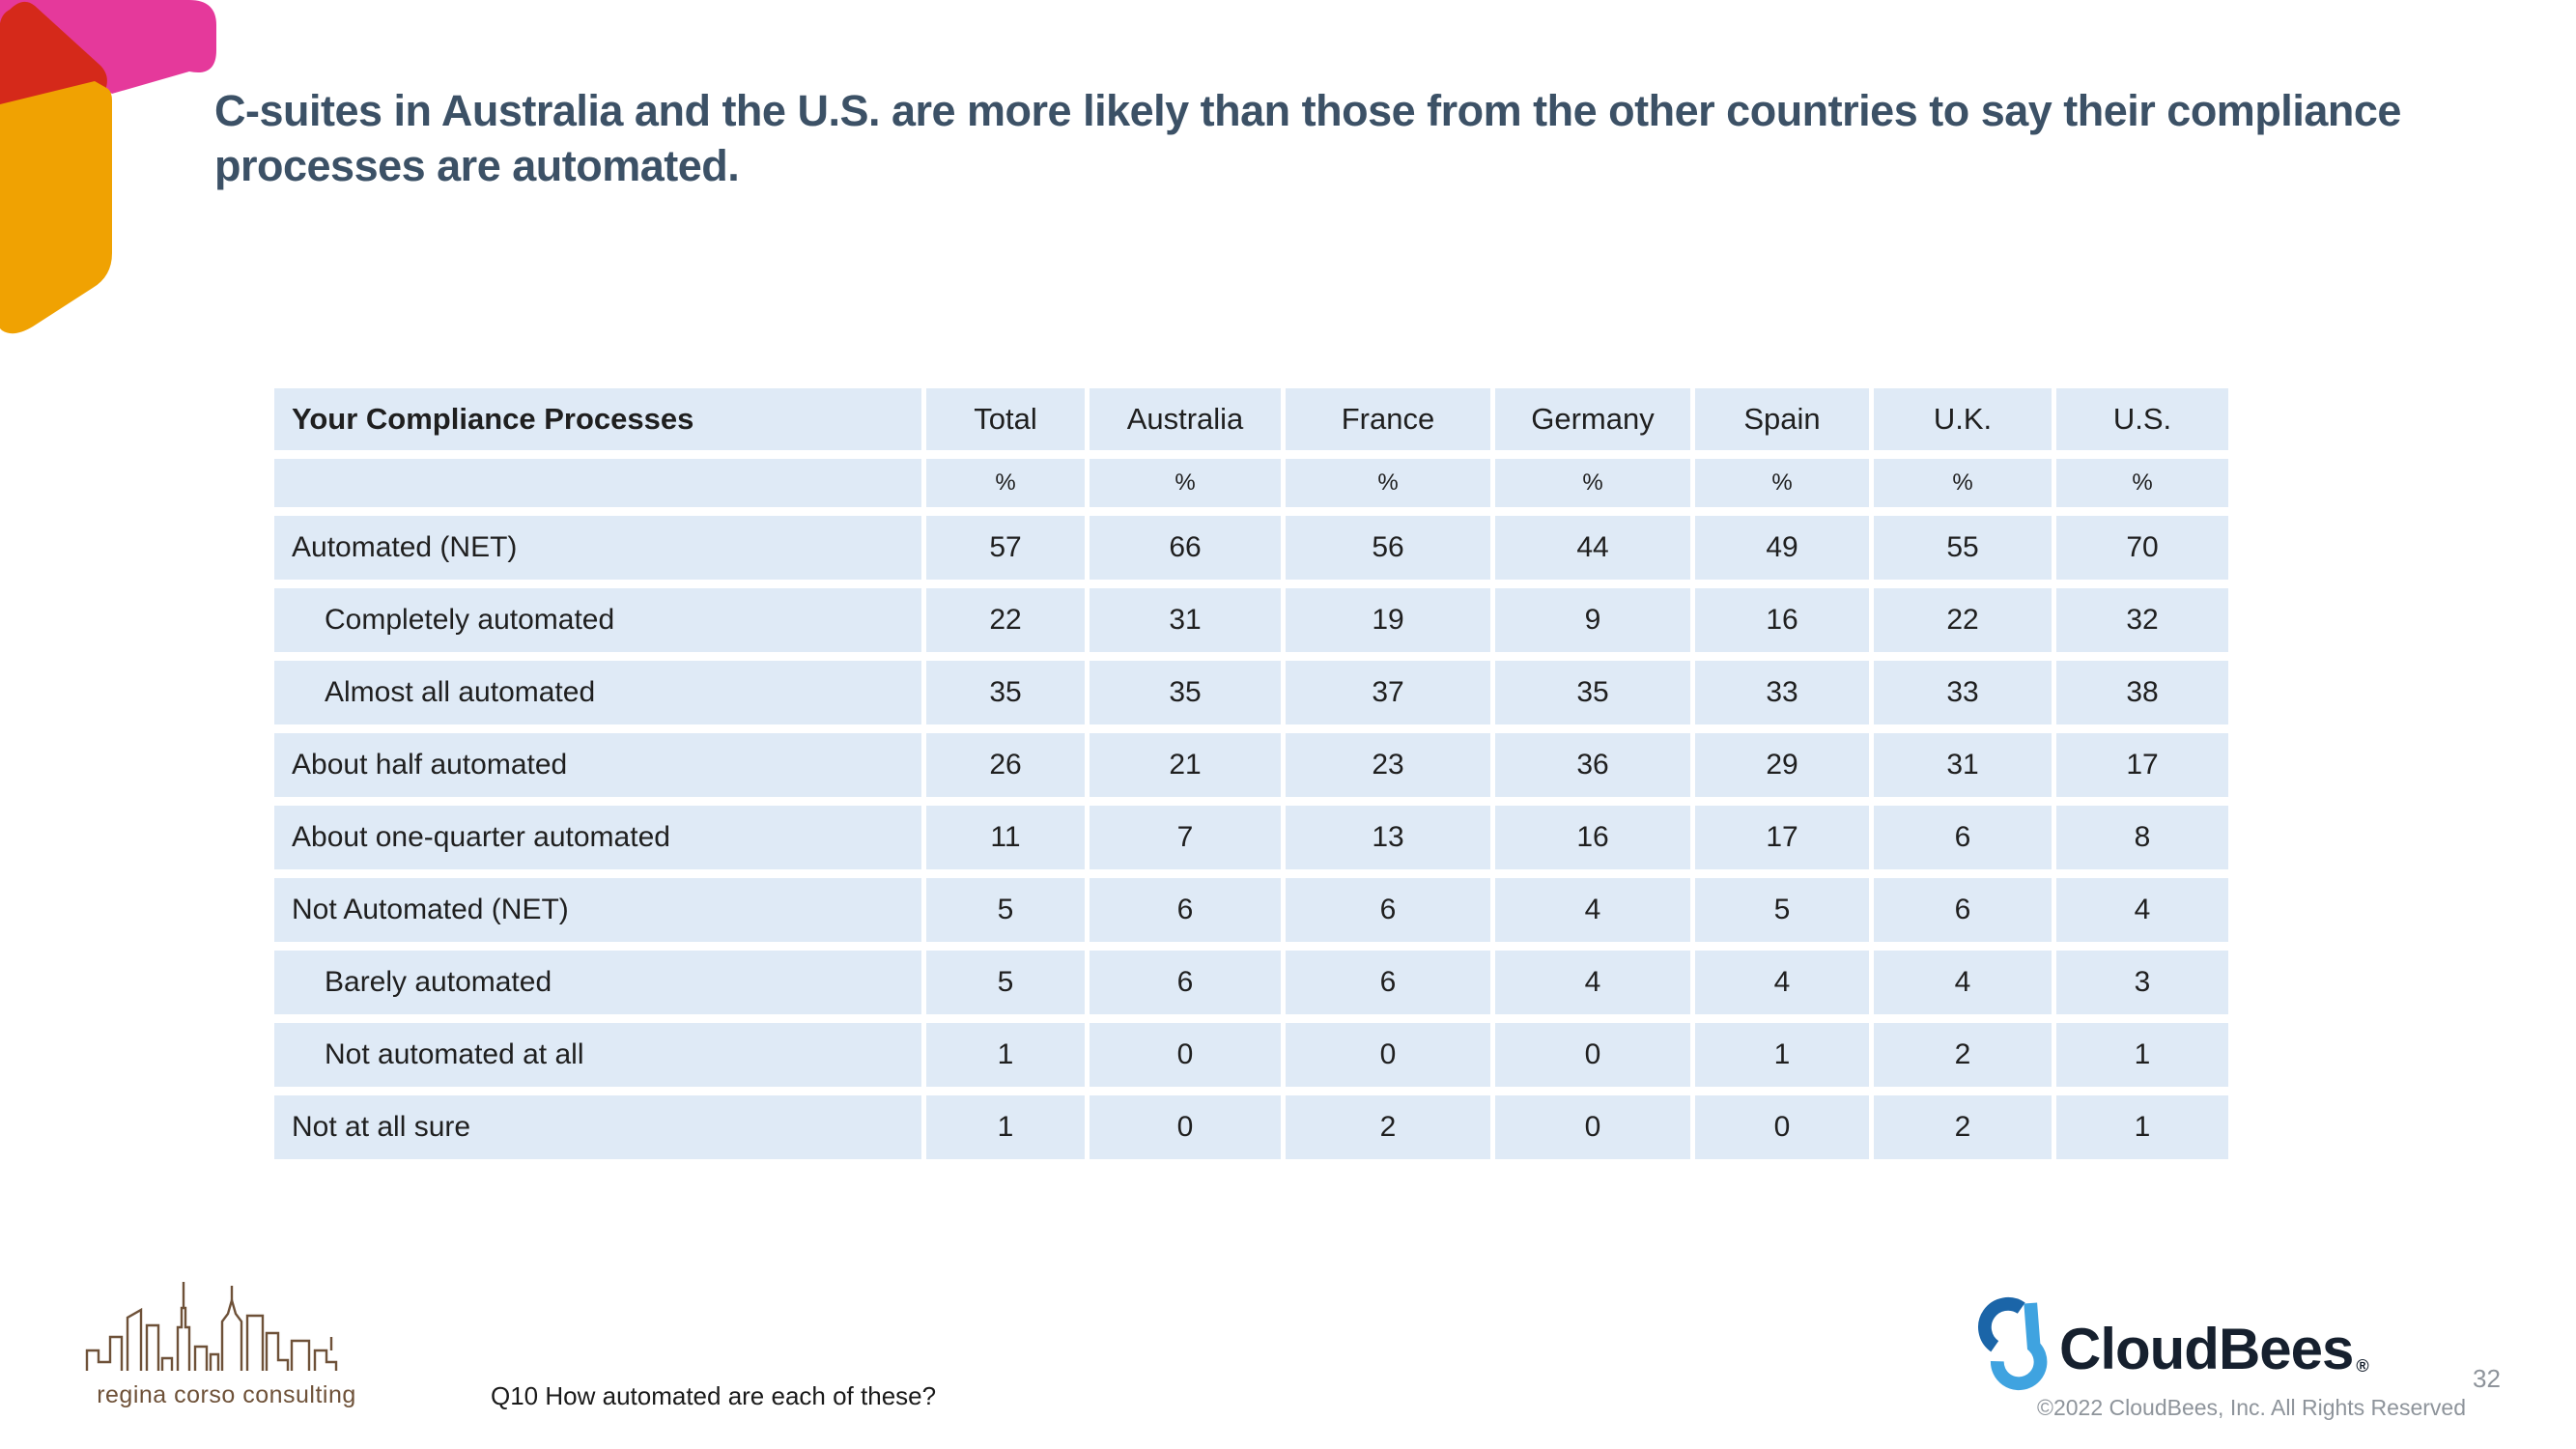 The height and width of the screenshot is (1449, 2576). Describe the element at coordinates (2142, 620) in the screenshot. I see `value-cell: 32` at that location.